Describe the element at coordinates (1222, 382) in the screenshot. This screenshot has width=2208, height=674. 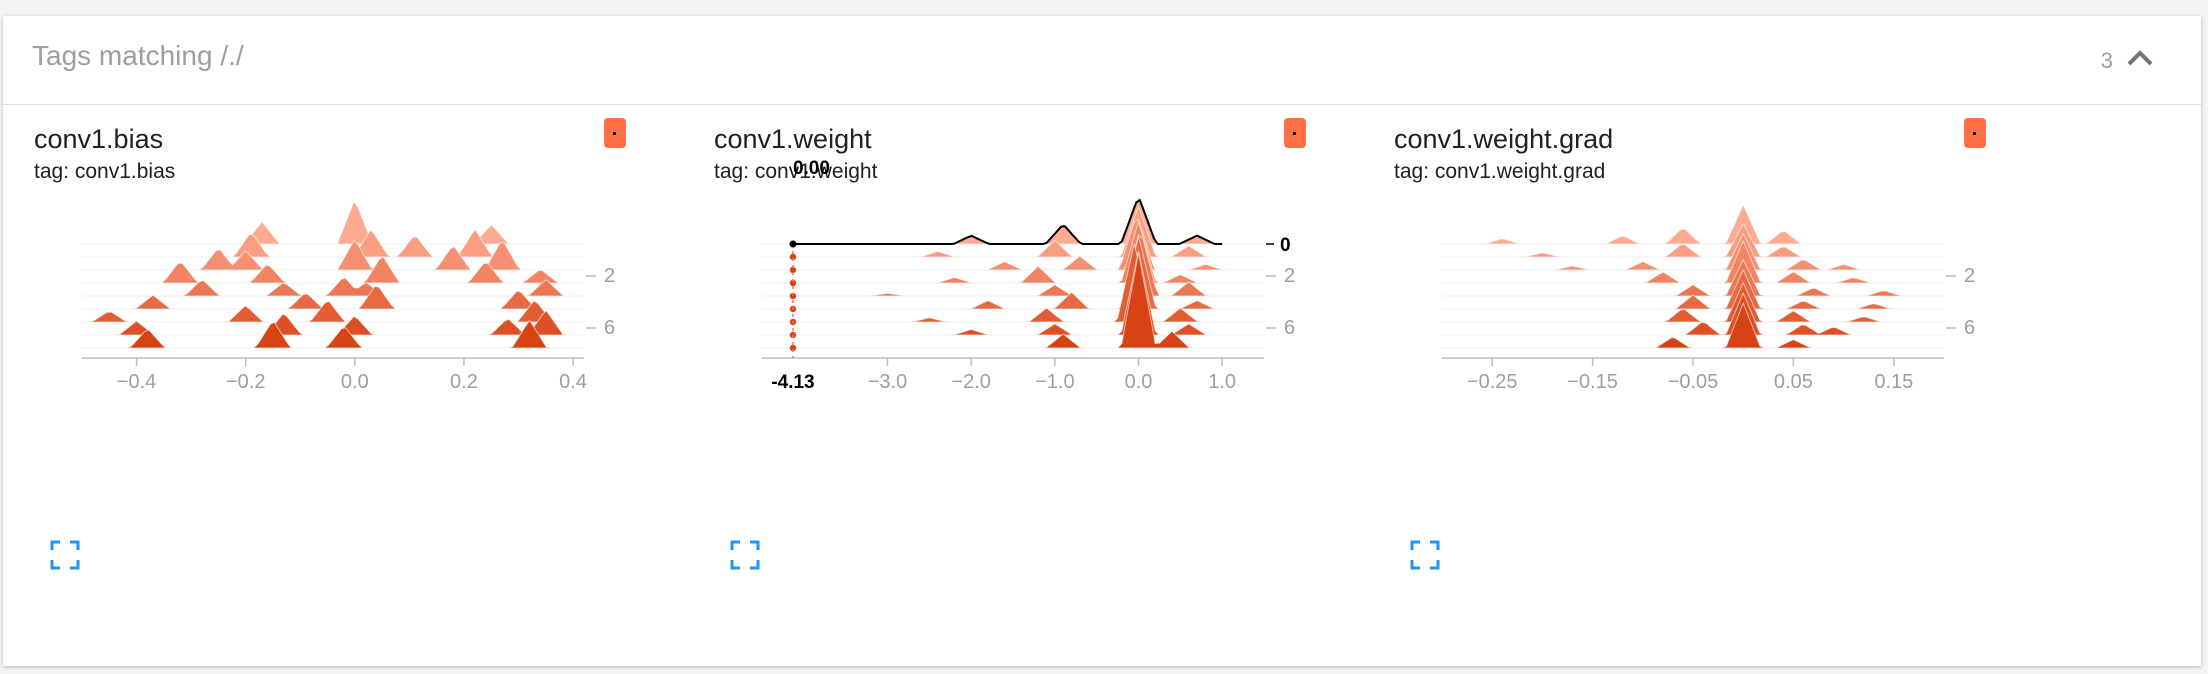
I see `x-tick-label: 1.0` at that location.